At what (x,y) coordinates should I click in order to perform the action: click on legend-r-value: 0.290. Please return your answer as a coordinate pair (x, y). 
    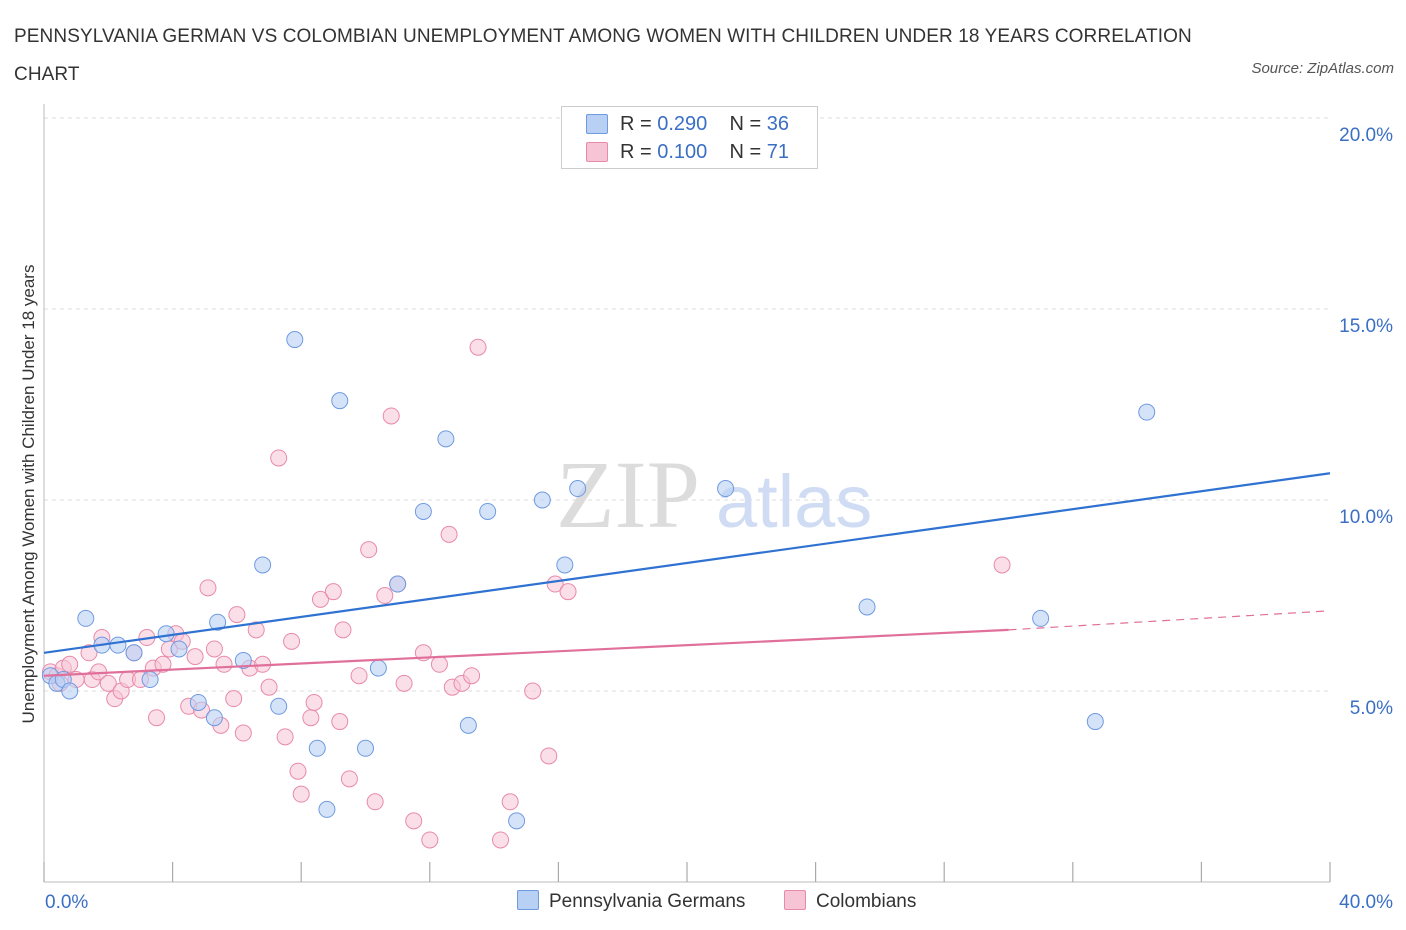
    Looking at the image, I should click on (682, 124).